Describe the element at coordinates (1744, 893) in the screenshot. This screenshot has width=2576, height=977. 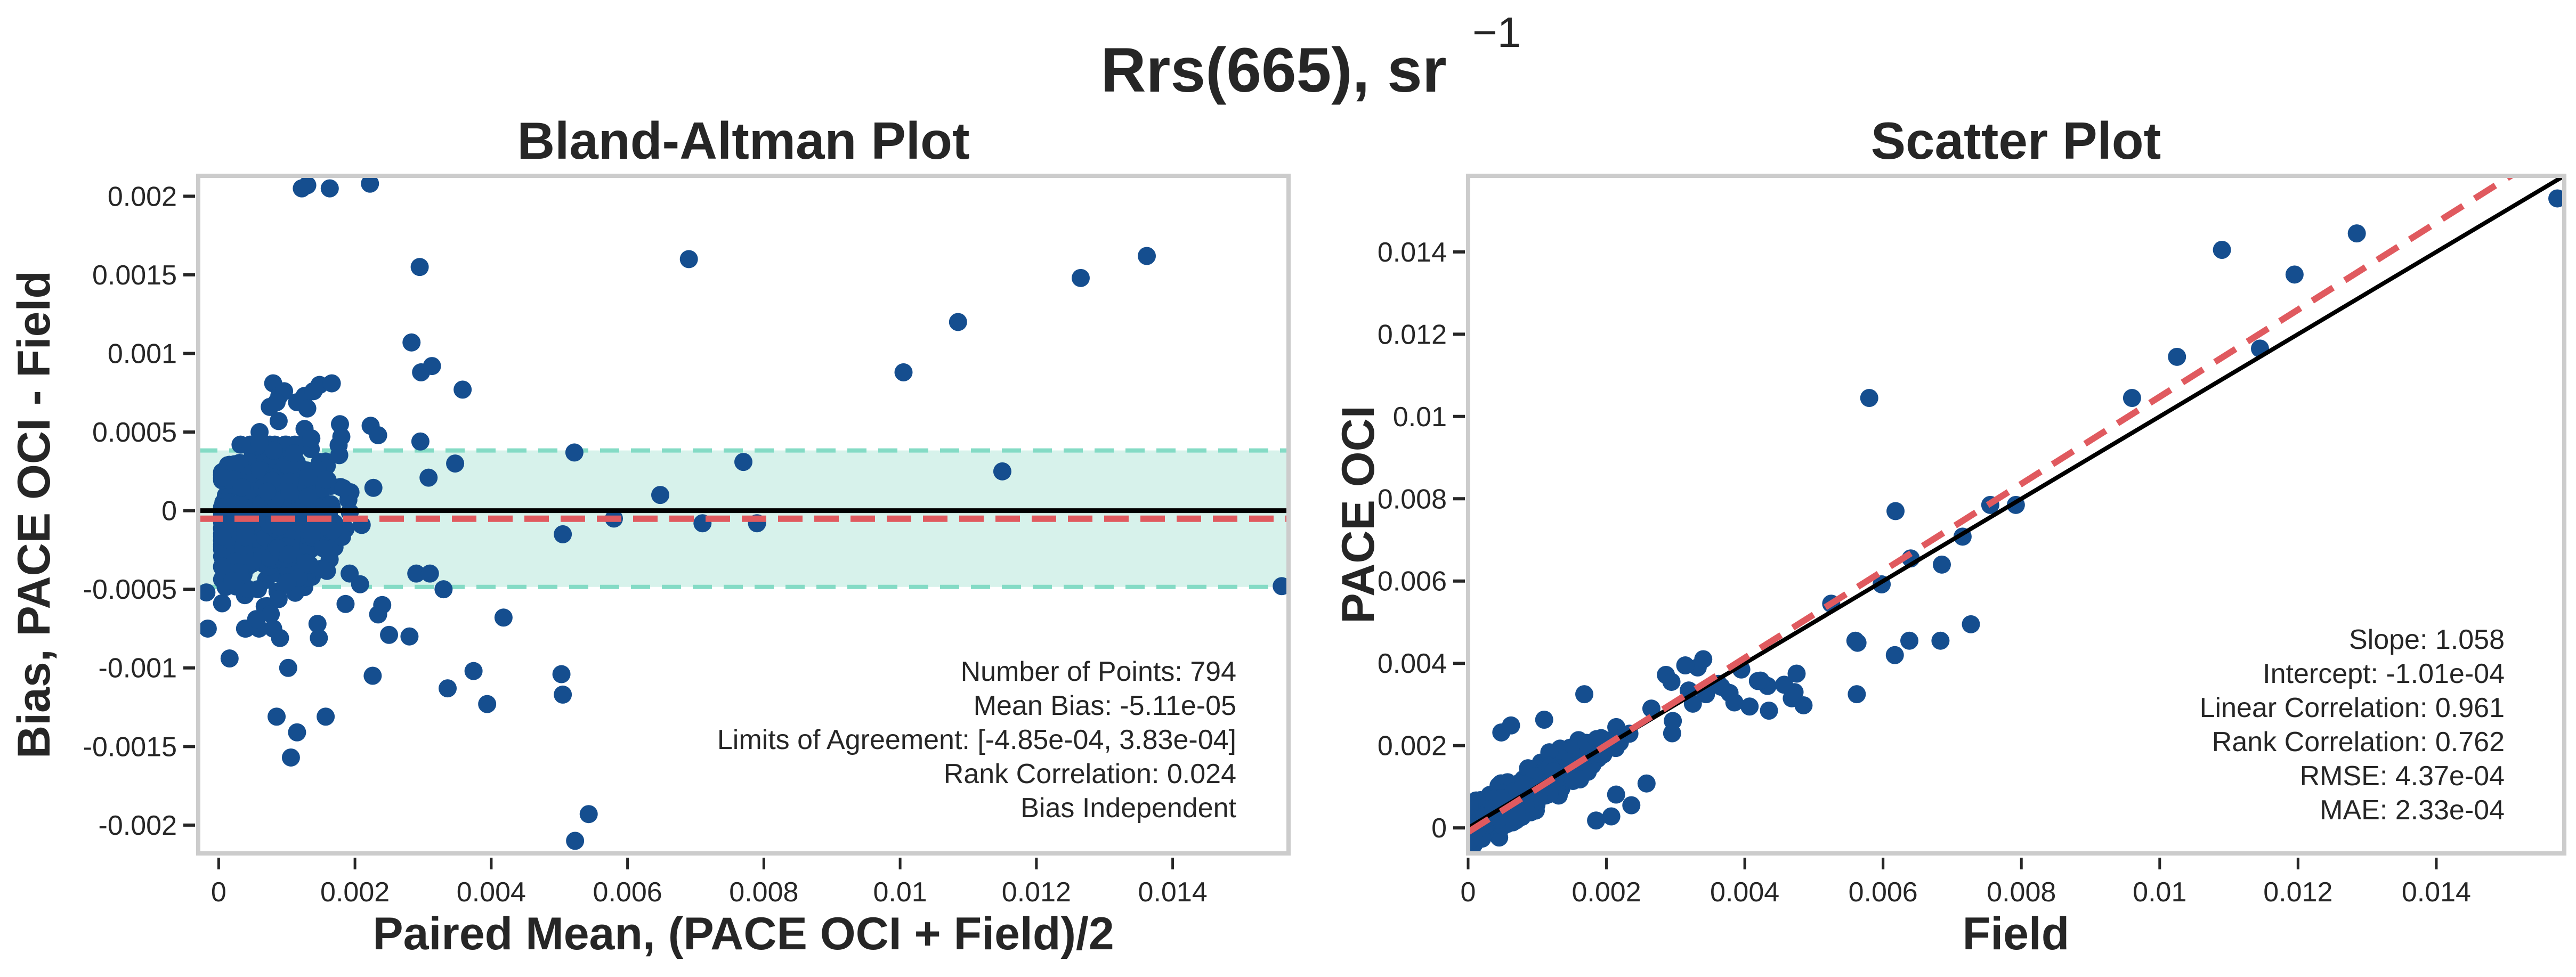
I see `x-tick-label: 0.004` at that location.